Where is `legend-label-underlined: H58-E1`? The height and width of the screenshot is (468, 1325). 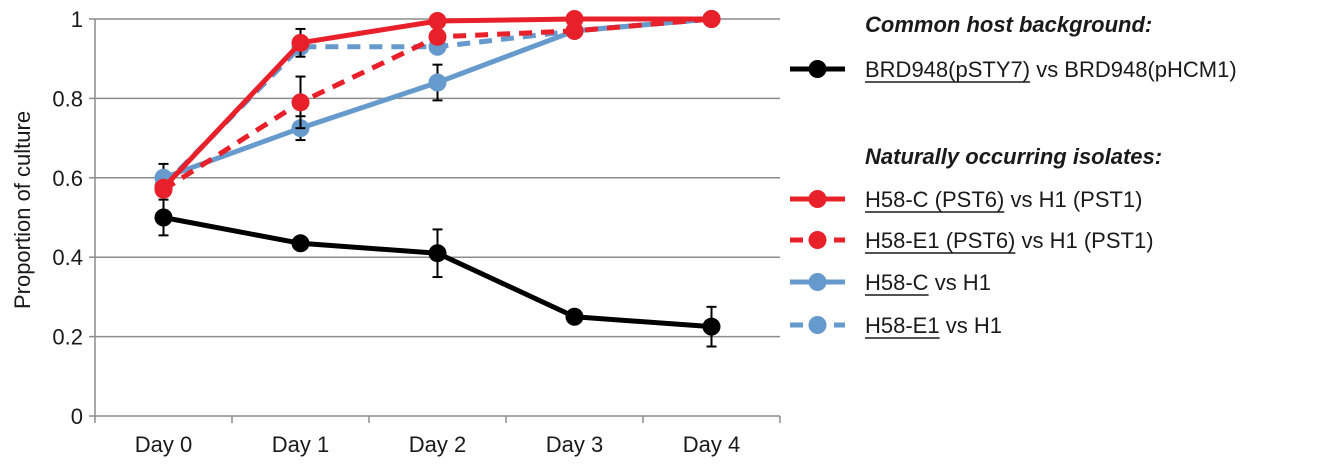
legend-label-underlined: H58-E1 is located at coordinates (902, 325).